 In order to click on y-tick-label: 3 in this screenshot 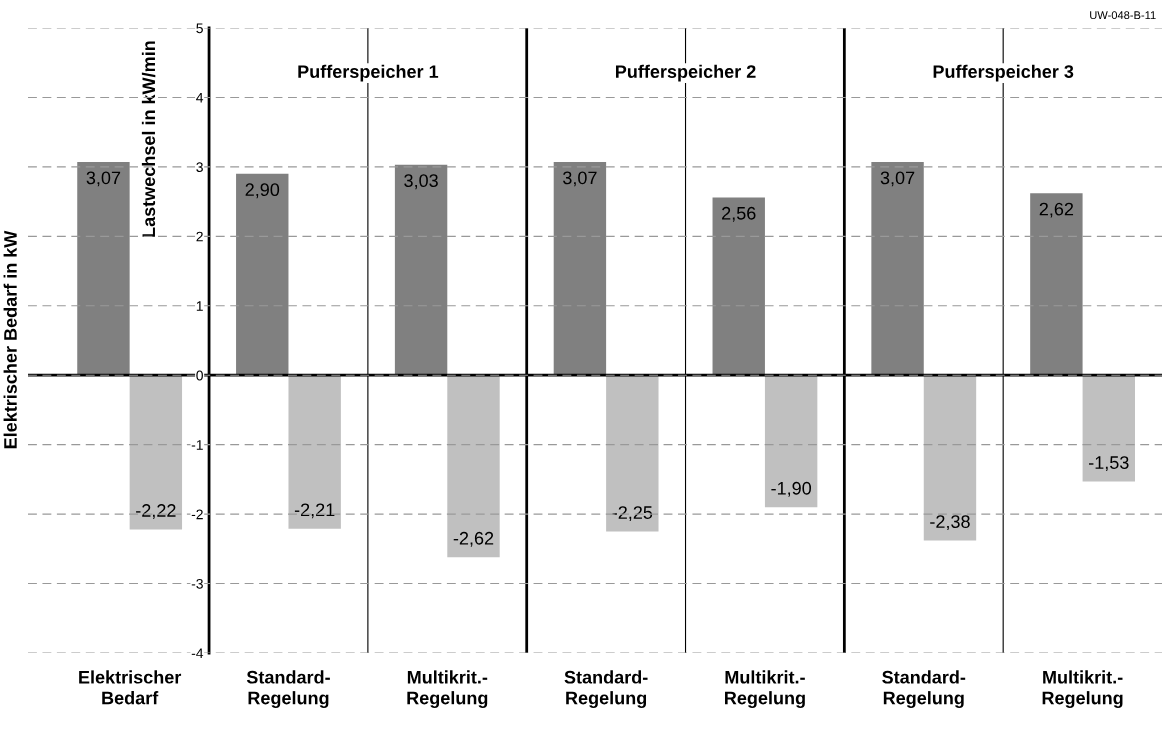, I will do `click(199, 167)`.